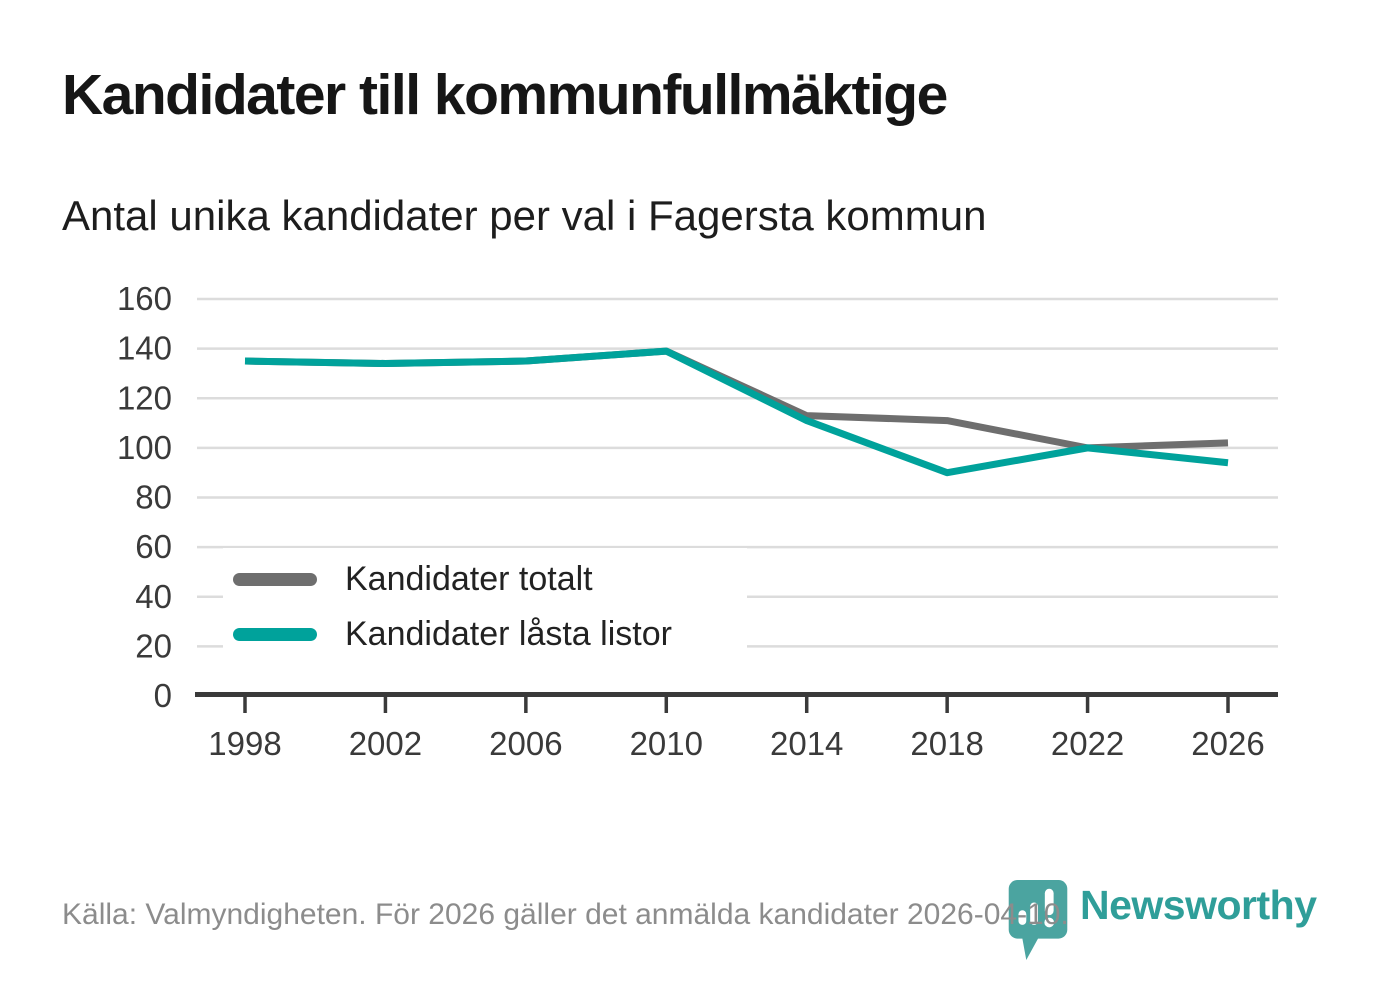  I want to click on svg-text: 140, so click(144, 348).